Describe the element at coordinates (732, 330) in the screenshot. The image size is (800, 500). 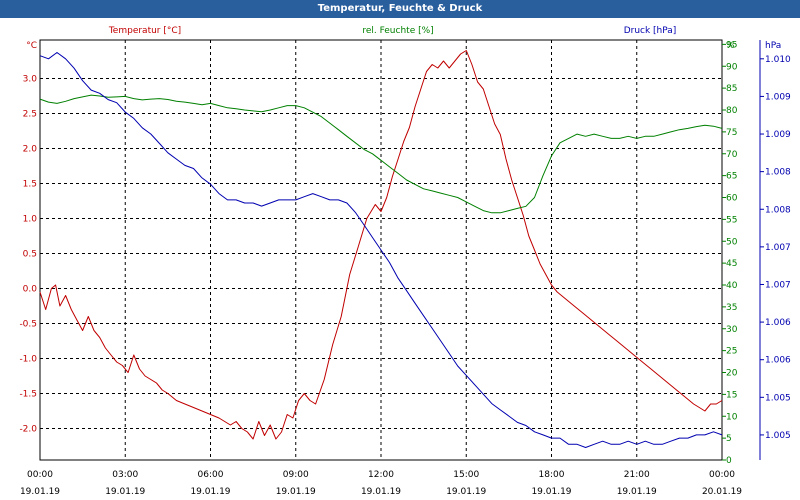
I see `humidity-tick-label: 30` at that location.